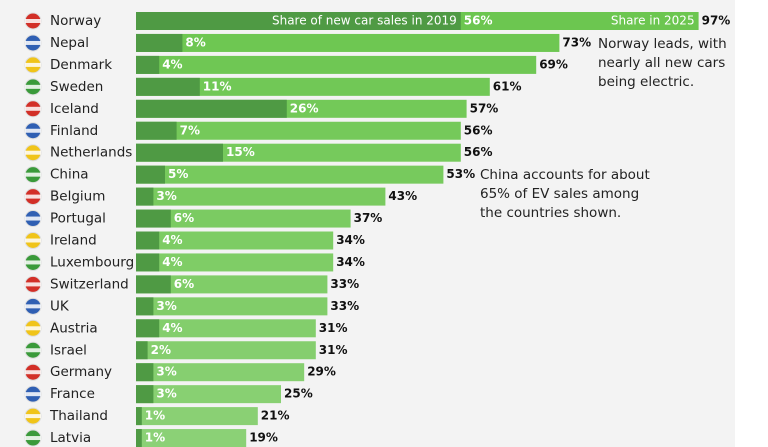 Image resolution: width=768 pixels, height=447 pixels. I want to click on value-label-2025: 61%, so click(507, 86).